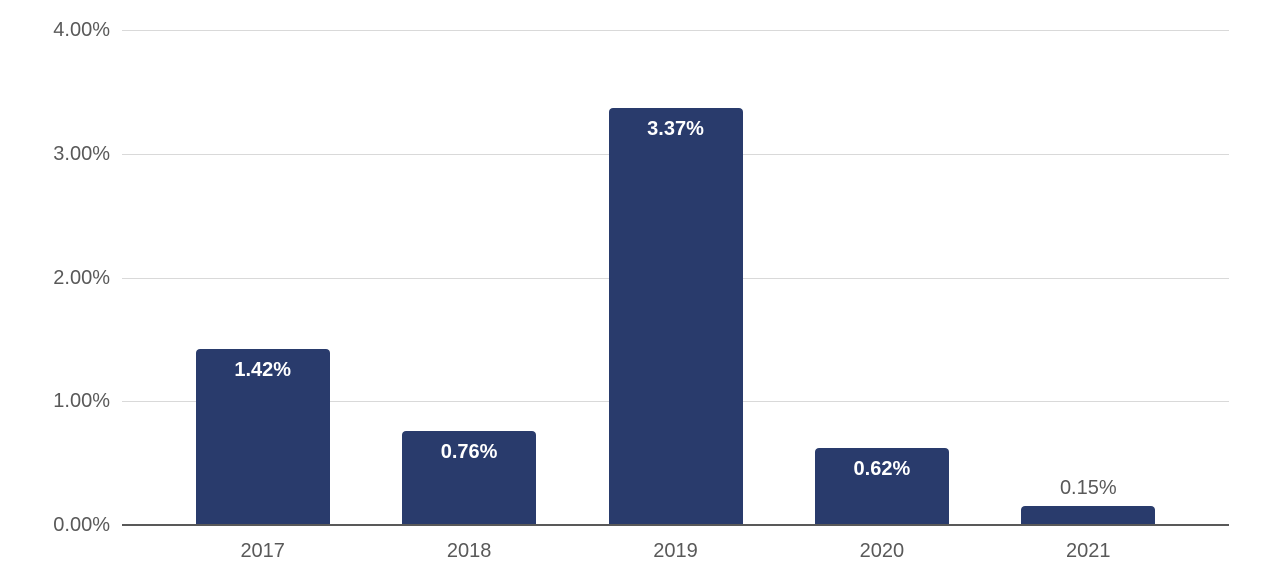 This screenshot has width=1284, height=588. I want to click on bar-value-label-2021: 0.15%, so click(1088, 488).